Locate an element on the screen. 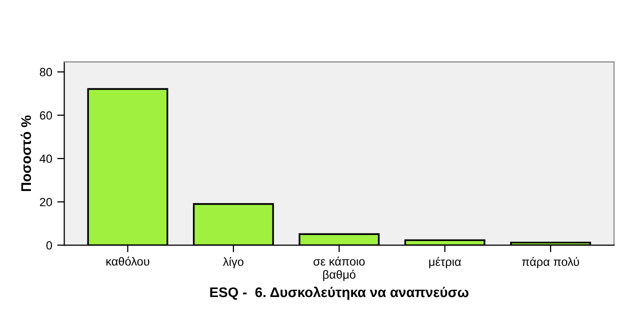 Image resolution: width=624 pixels, height=326 pixels. y-tick-label: 40 is located at coordinates (46, 158).